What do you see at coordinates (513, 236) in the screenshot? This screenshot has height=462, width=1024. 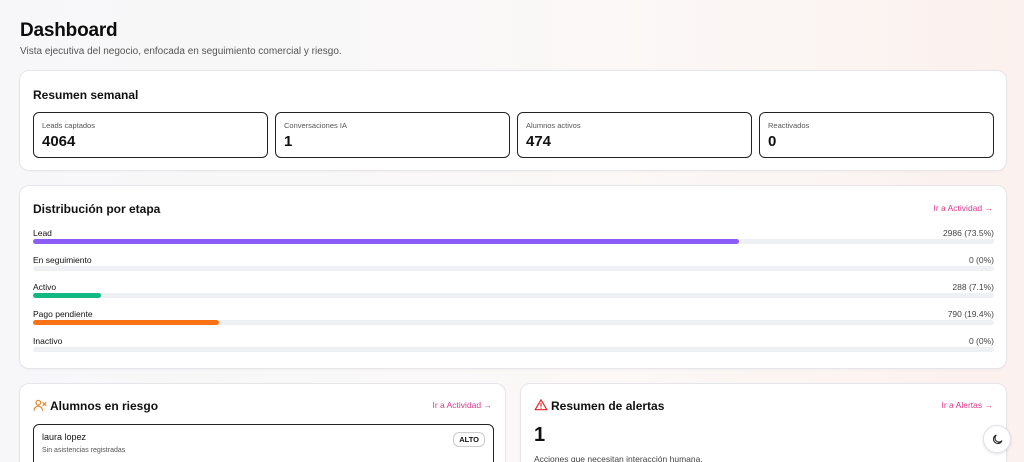 I see `stage-row-lead: Lead 2986 (73.5%)` at bounding box center [513, 236].